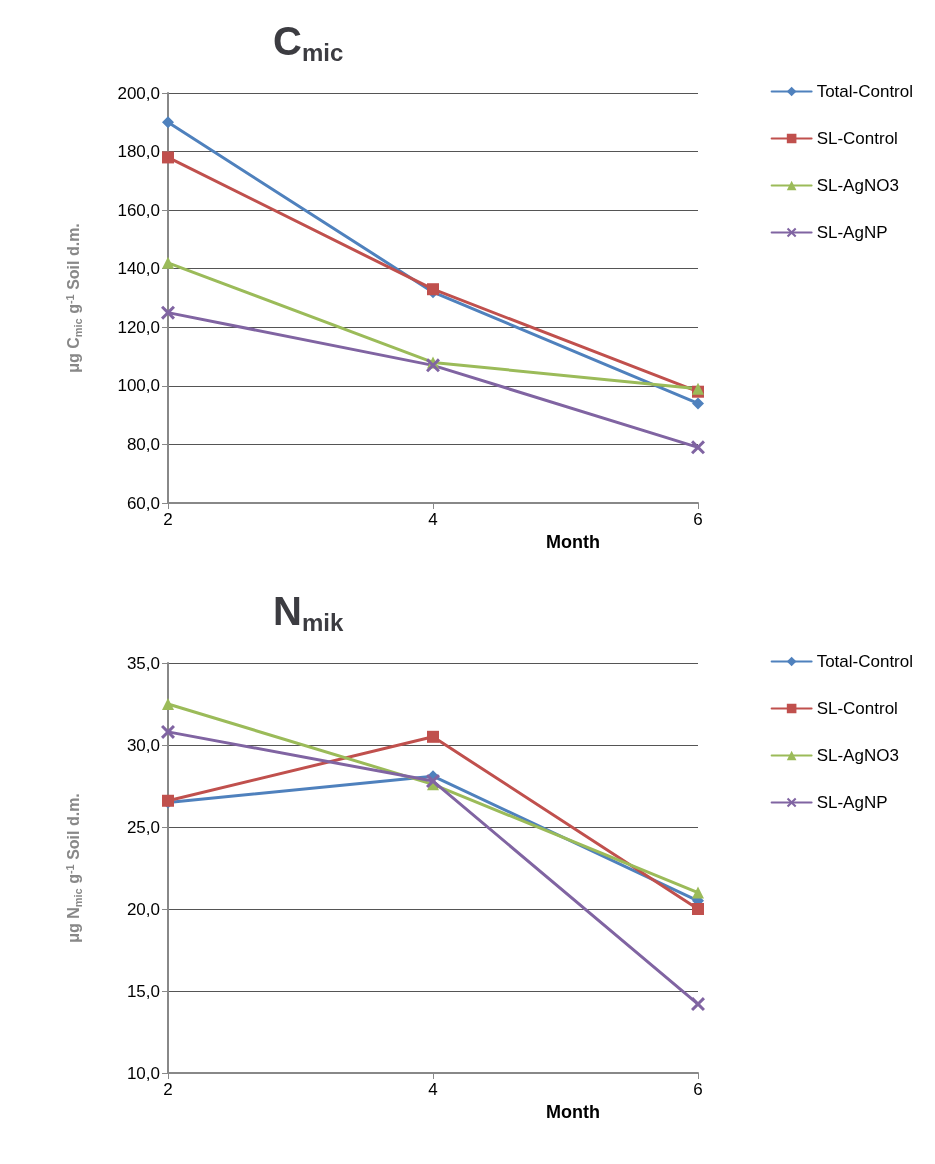 Image resolution: width=935 pixels, height=1164 pixels. I want to click on y-tick-label: 80,0, so click(143, 444).